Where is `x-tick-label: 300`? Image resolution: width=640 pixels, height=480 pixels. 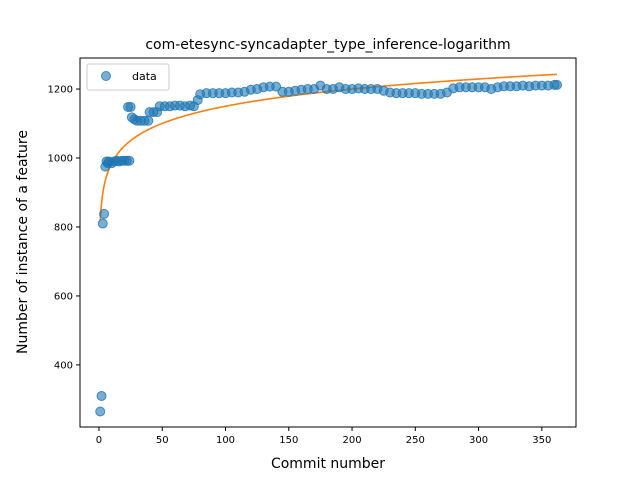 x-tick-label: 300 is located at coordinates (478, 440).